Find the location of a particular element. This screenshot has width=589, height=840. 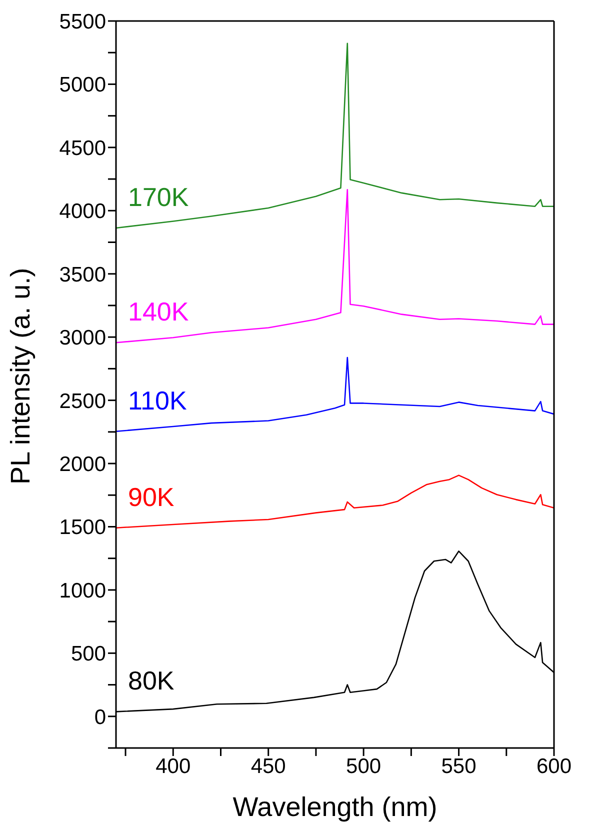

y-tick-label: 4500 is located at coordinates (82, 148).